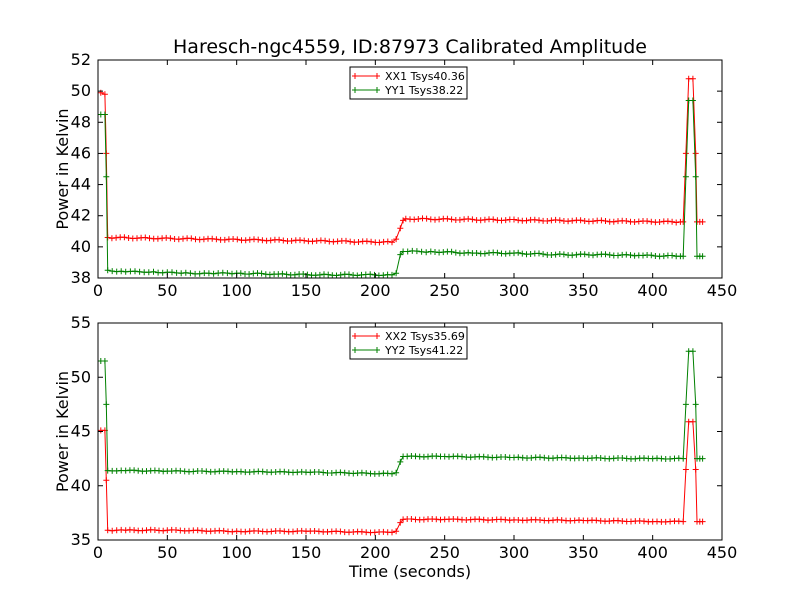 This screenshot has width=800, height=600. I want to click on y-tick-label: 52, so click(81, 59).